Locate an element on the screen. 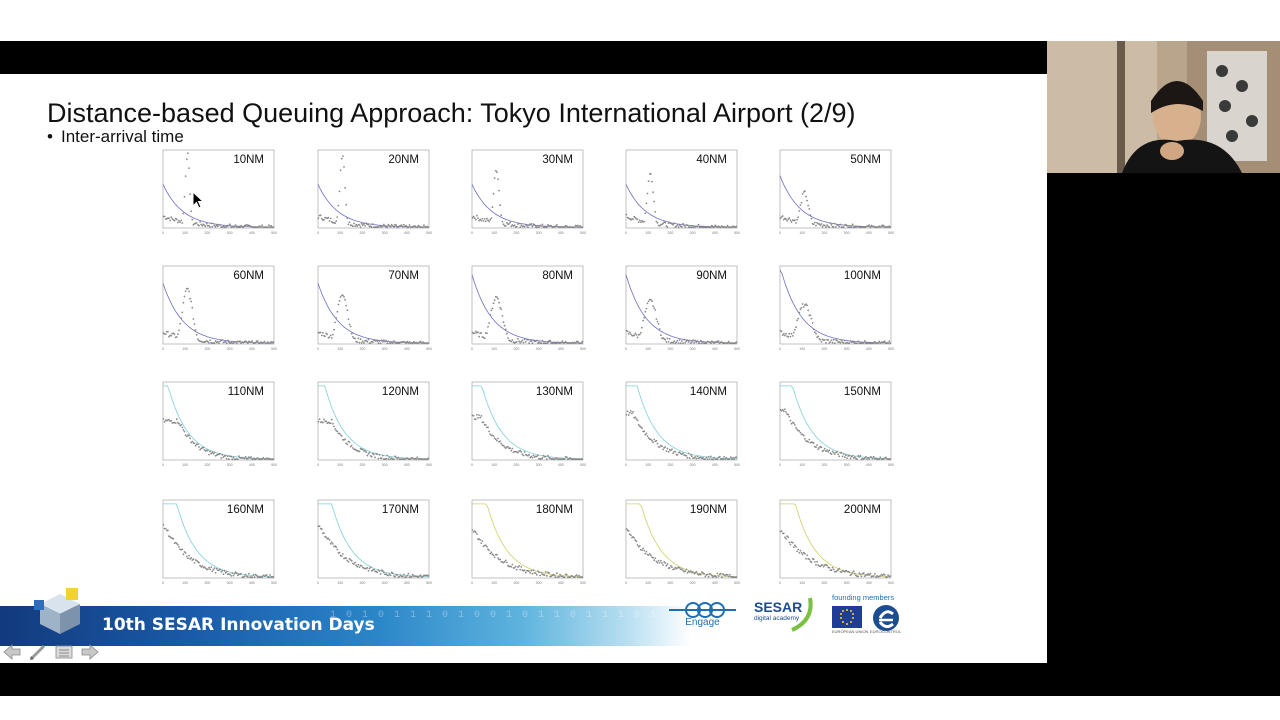 This screenshot has height=720, width=1280. arrow-left-icon is located at coordinates (12, 652).